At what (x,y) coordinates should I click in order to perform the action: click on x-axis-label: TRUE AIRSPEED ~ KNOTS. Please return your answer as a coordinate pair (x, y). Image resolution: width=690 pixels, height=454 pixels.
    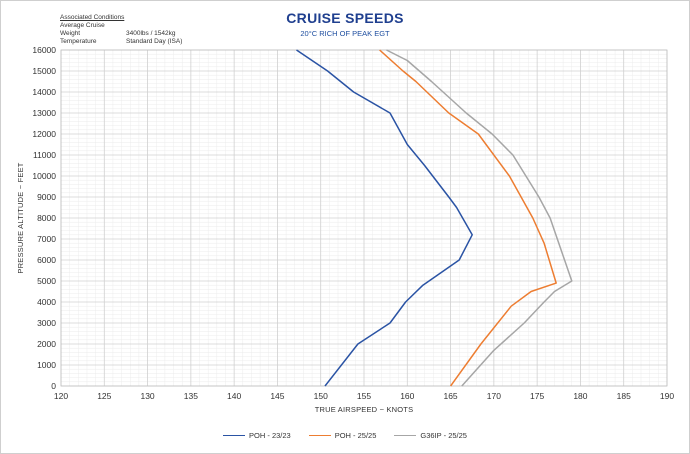
    Looking at the image, I should click on (364, 409).